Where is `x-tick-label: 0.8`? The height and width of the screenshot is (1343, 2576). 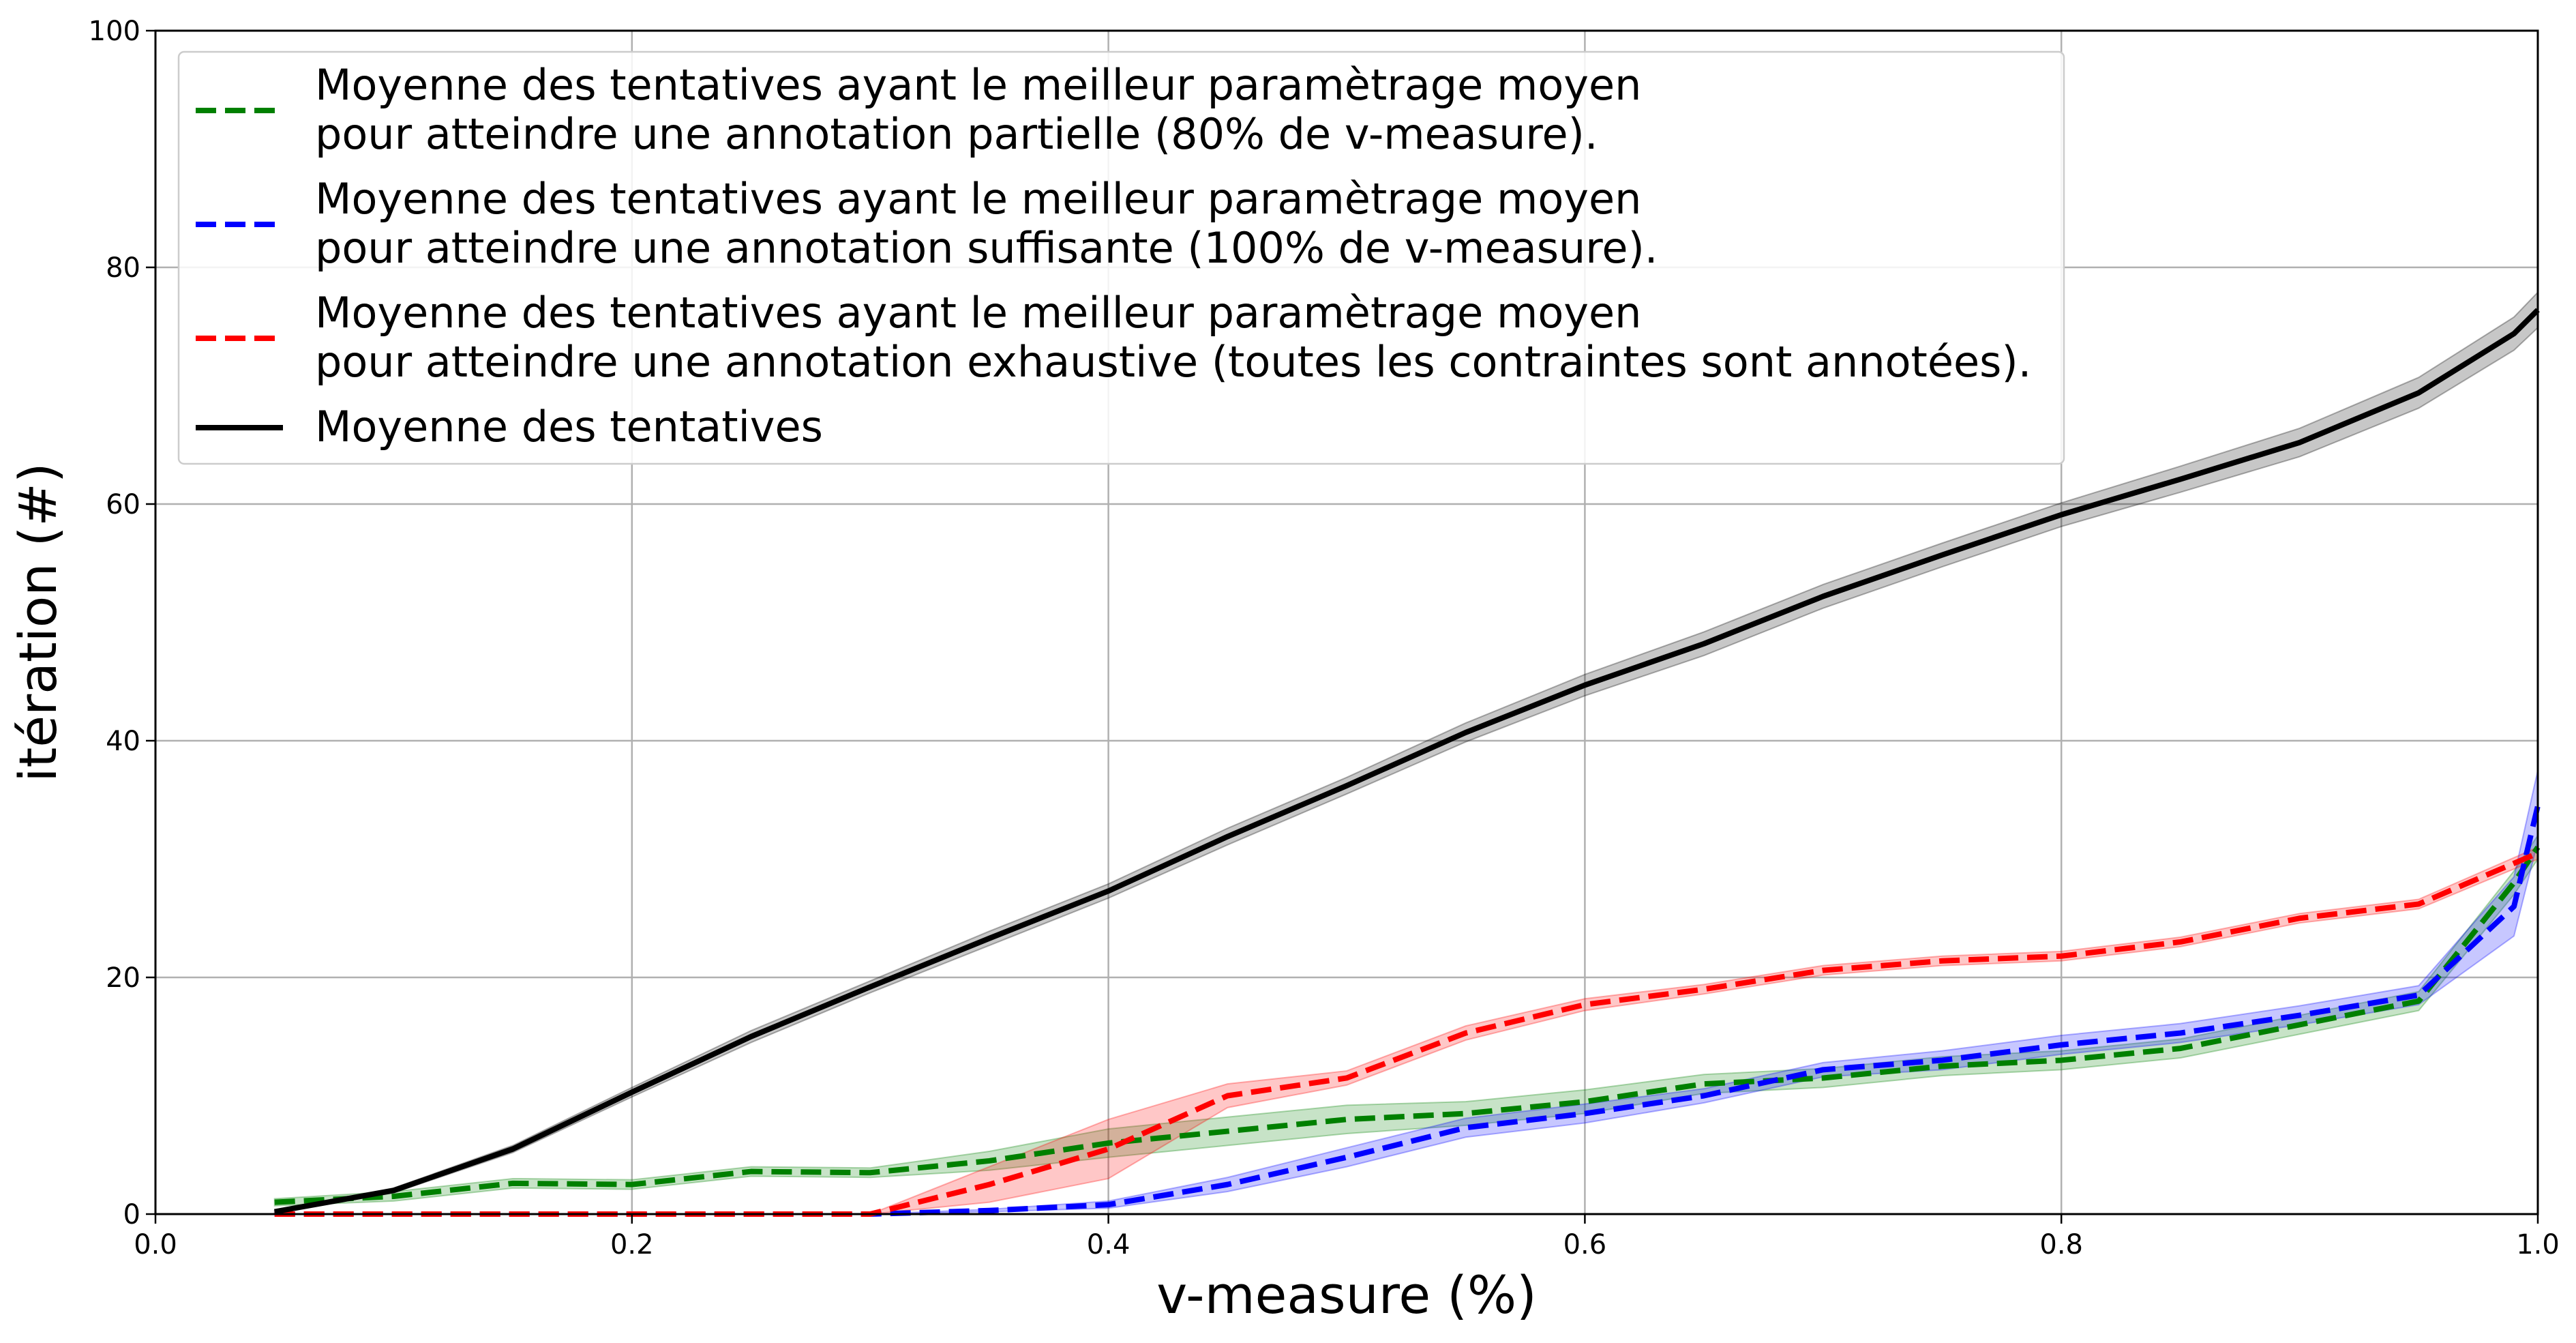 x-tick-label: 0.8 is located at coordinates (2061, 1244).